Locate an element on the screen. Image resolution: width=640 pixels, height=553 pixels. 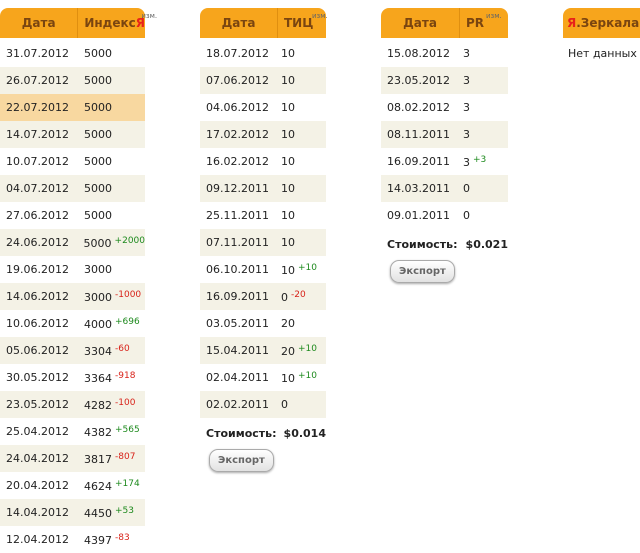
value-cell: 3 is located at coordinates (464, 53).